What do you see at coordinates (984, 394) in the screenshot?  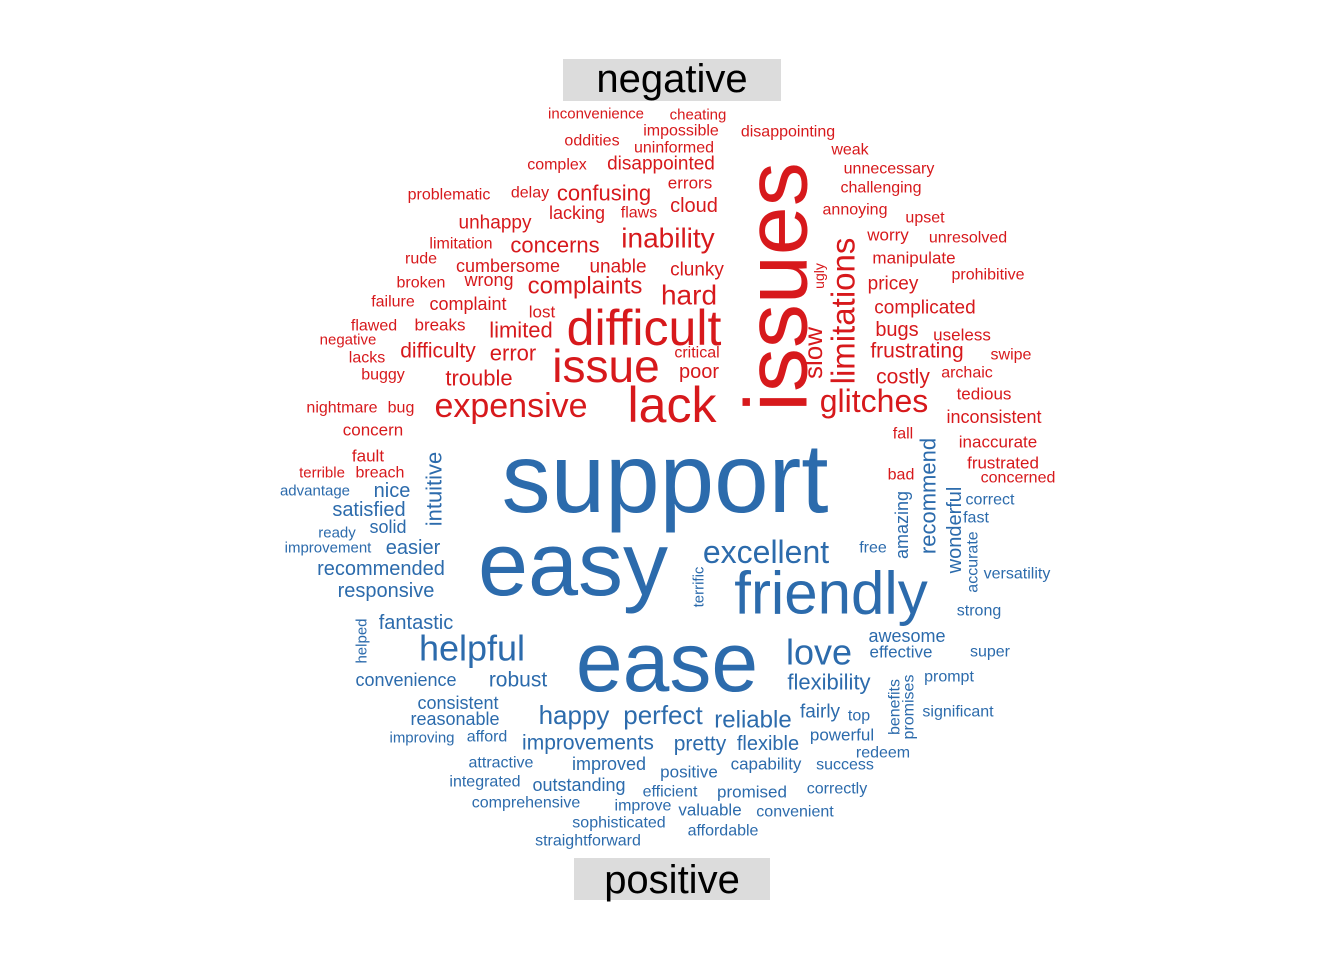 I see `word-negative-tedious: tedious` at bounding box center [984, 394].